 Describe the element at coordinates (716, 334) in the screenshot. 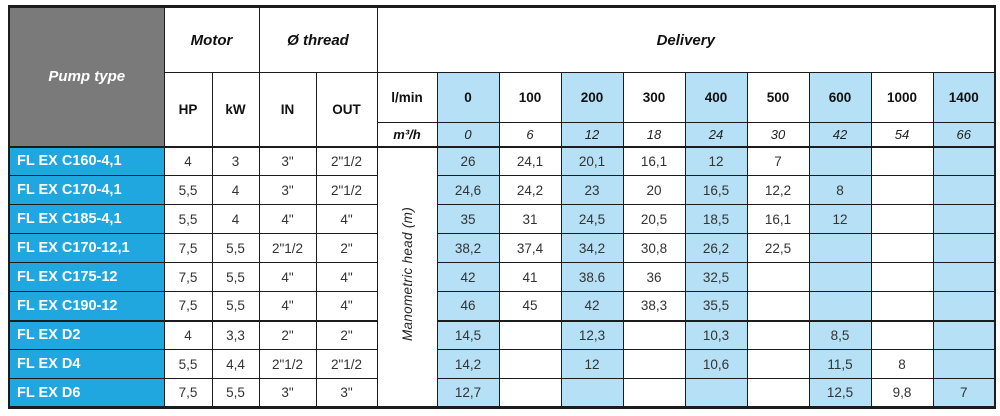

I see `delivery-cell: 10,3` at that location.